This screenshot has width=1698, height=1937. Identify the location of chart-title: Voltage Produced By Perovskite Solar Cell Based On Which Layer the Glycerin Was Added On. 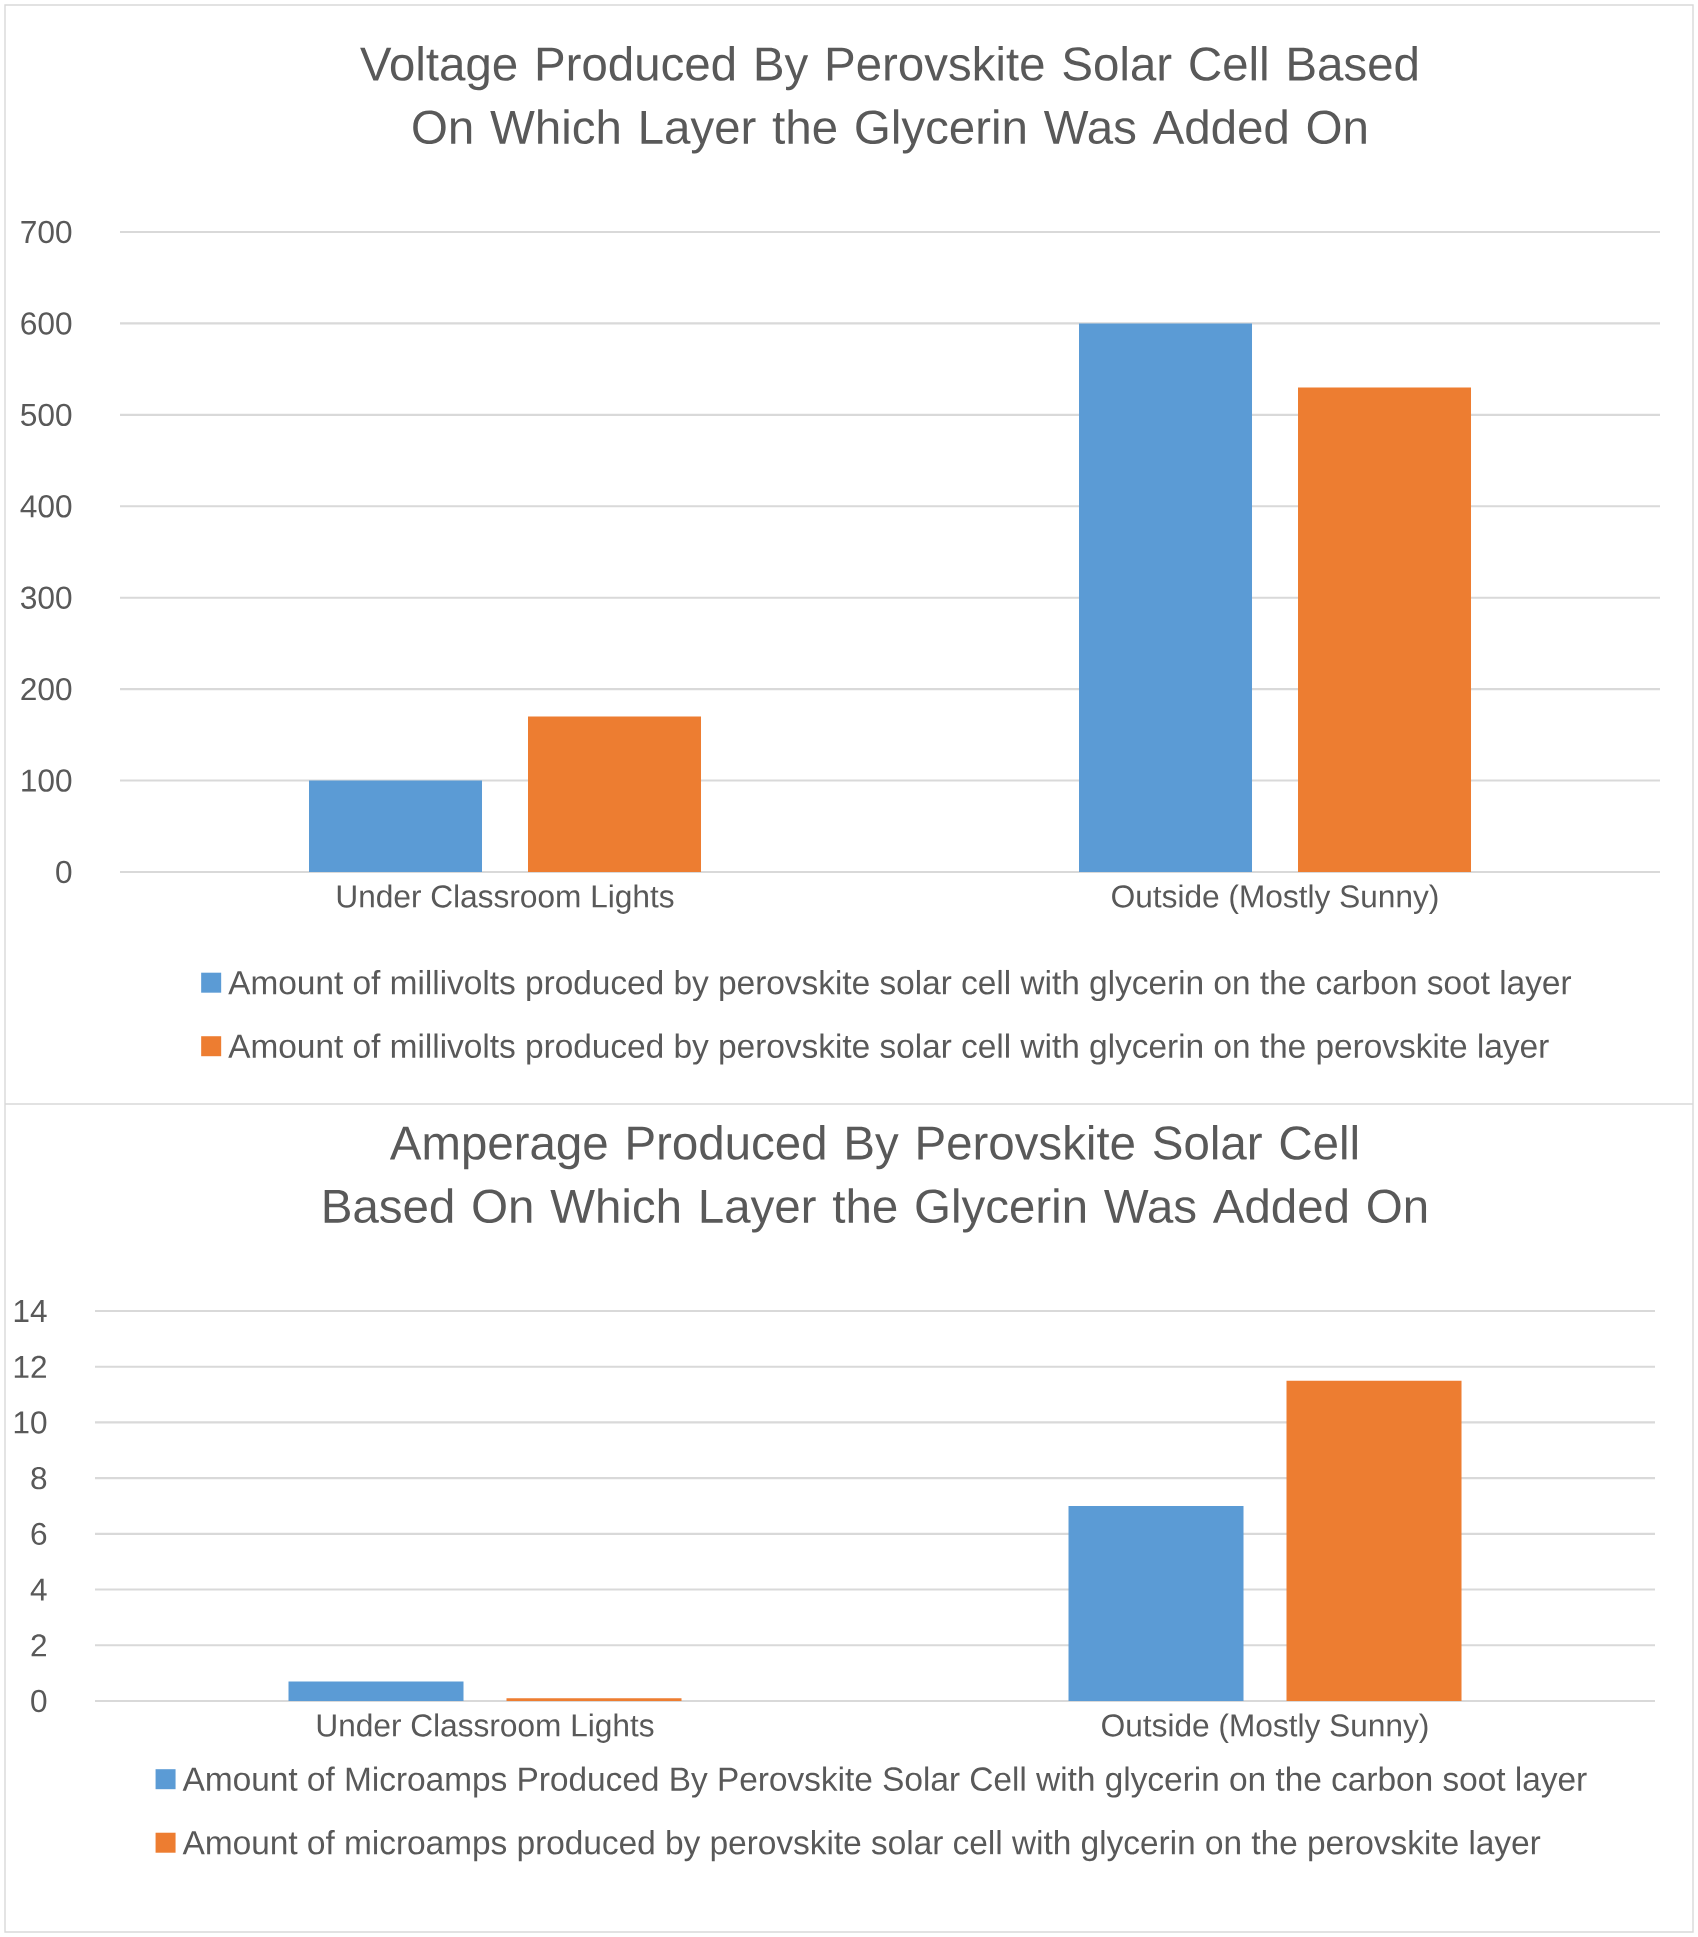
(888, 99).